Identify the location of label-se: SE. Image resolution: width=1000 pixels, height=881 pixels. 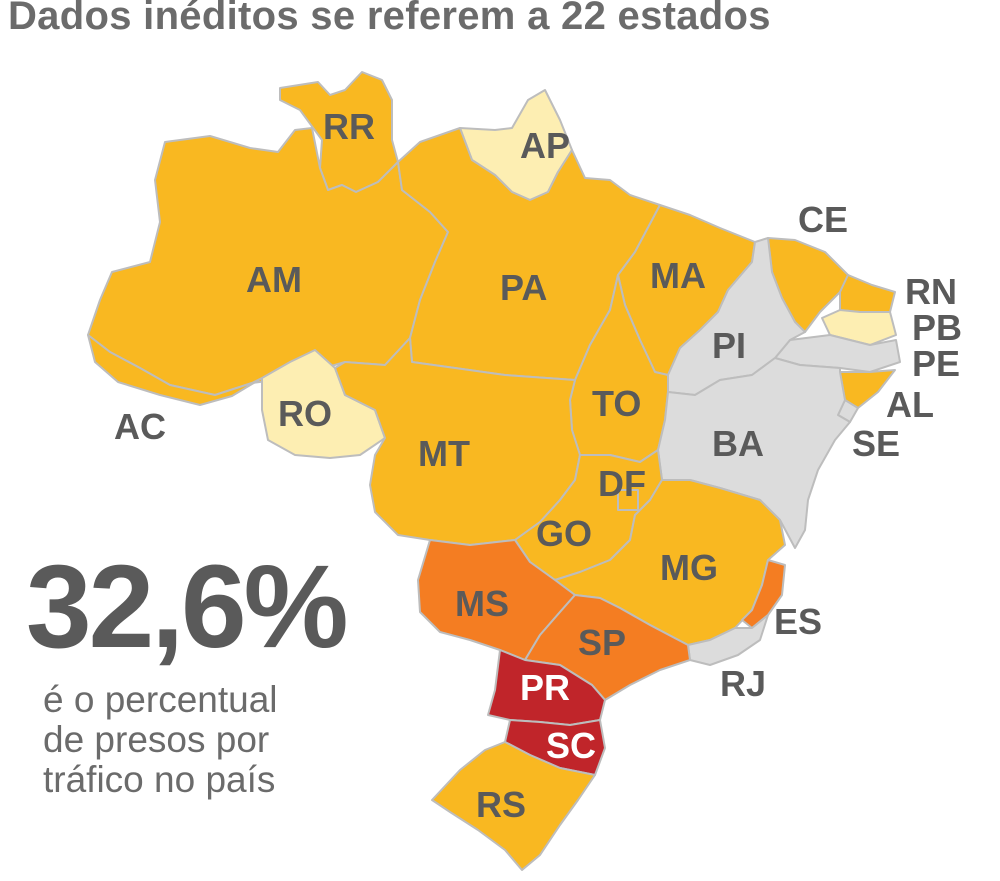
(876, 443).